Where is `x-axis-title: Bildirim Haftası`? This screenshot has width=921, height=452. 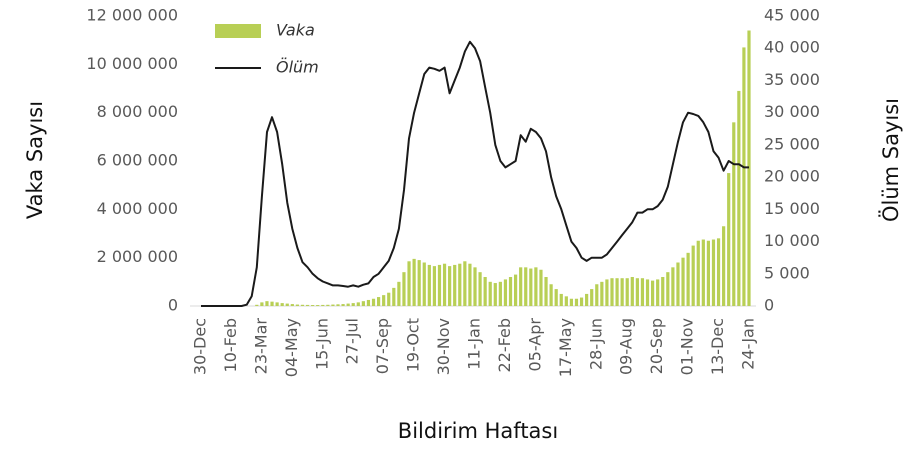
x-axis-title: Bildirim Haftası is located at coordinates (478, 431).